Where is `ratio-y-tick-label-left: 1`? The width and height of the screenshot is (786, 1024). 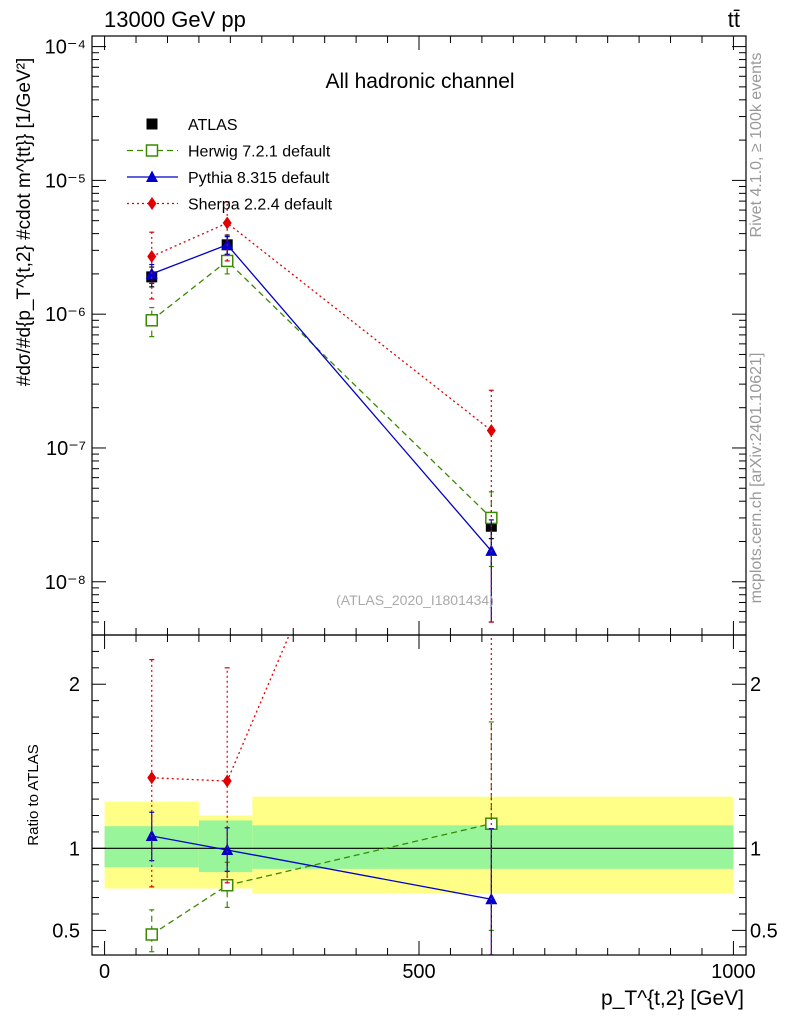
ratio-y-tick-label-left: 1 is located at coordinates (74, 849).